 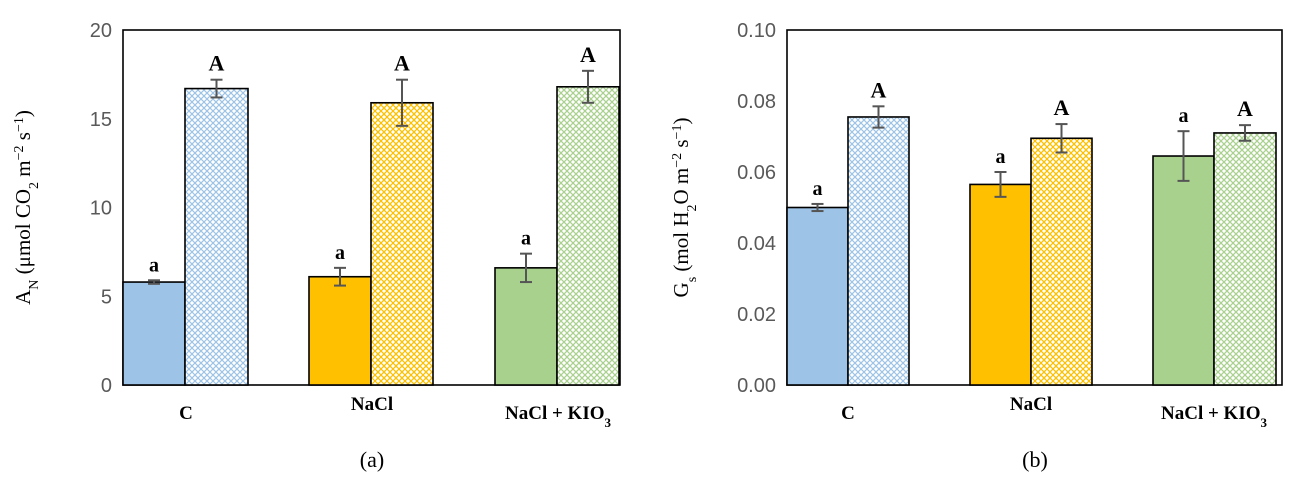 I want to click on panel-label: (b), so click(x=1035, y=459).